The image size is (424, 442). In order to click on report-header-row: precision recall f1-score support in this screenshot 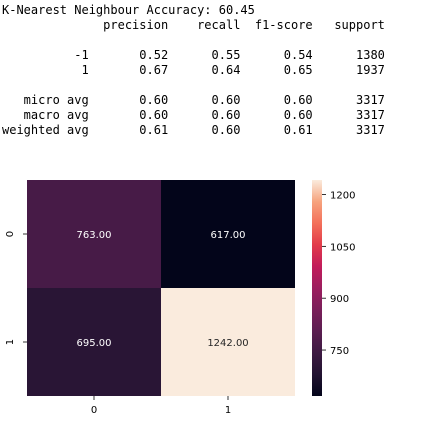, I will do `click(193, 25)`.